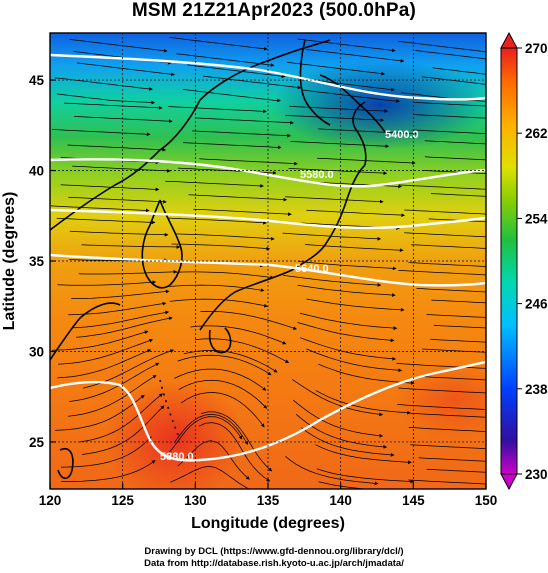 This screenshot has height=573, width=548. What do you see at coordinates (524, 261) in the screenshot?
I see `colorbar: 230 238 246 254 262 270` at bounding box center [524, 261].